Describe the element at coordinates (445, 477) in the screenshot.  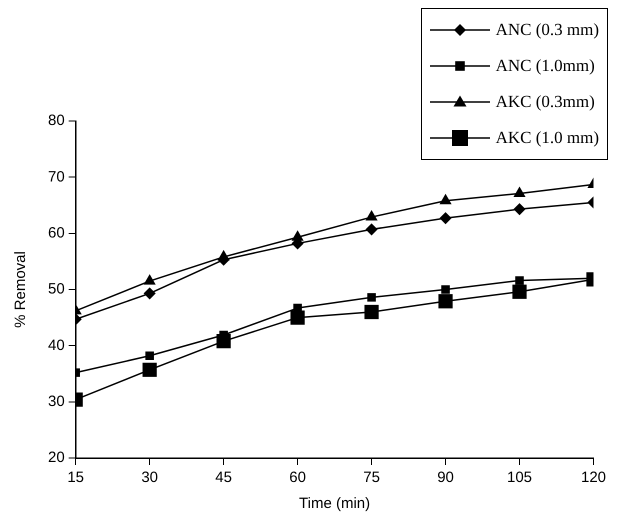
I see `x-tick-label: 90` at that location.